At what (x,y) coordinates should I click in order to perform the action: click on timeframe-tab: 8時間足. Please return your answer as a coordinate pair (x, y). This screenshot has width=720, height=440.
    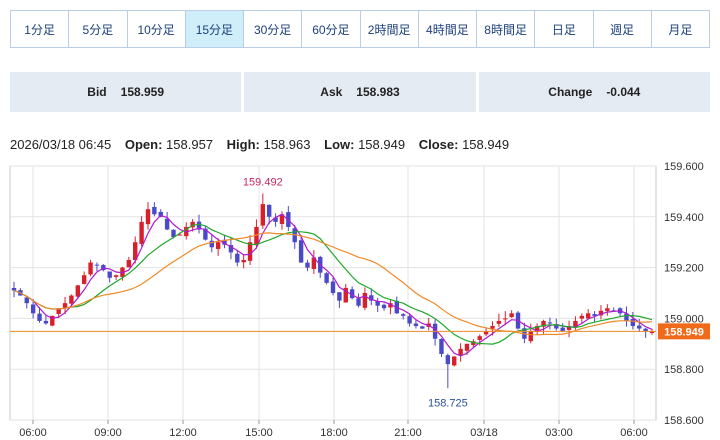
    Looking at the image, I should click on (506, 29).